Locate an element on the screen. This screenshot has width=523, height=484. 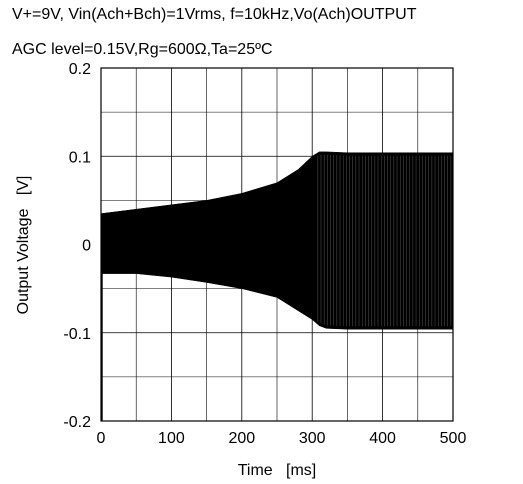
y-tick-label: 0.1 is located at coordinates (80, 157).